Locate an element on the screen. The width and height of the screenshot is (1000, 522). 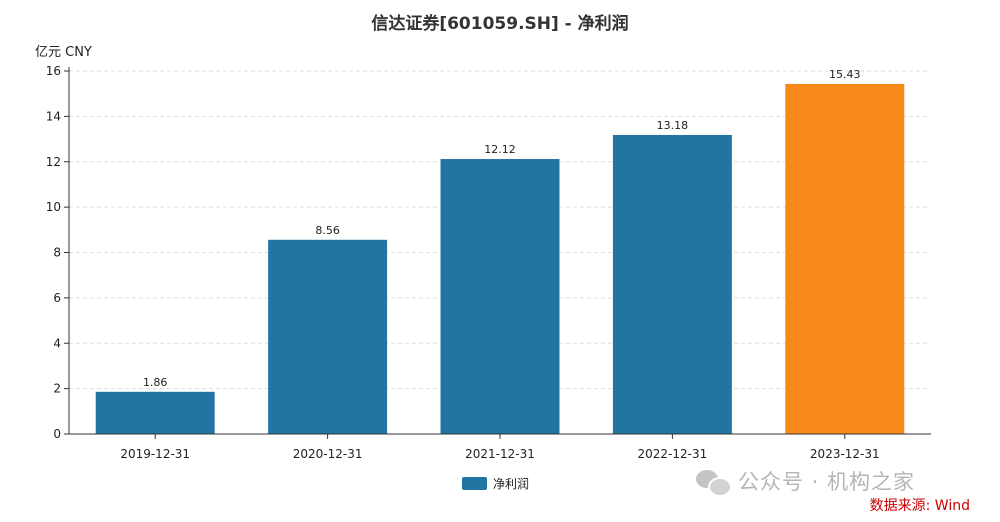
x-tick-label: 2020-12-31 is located at coordinates (328, 454).